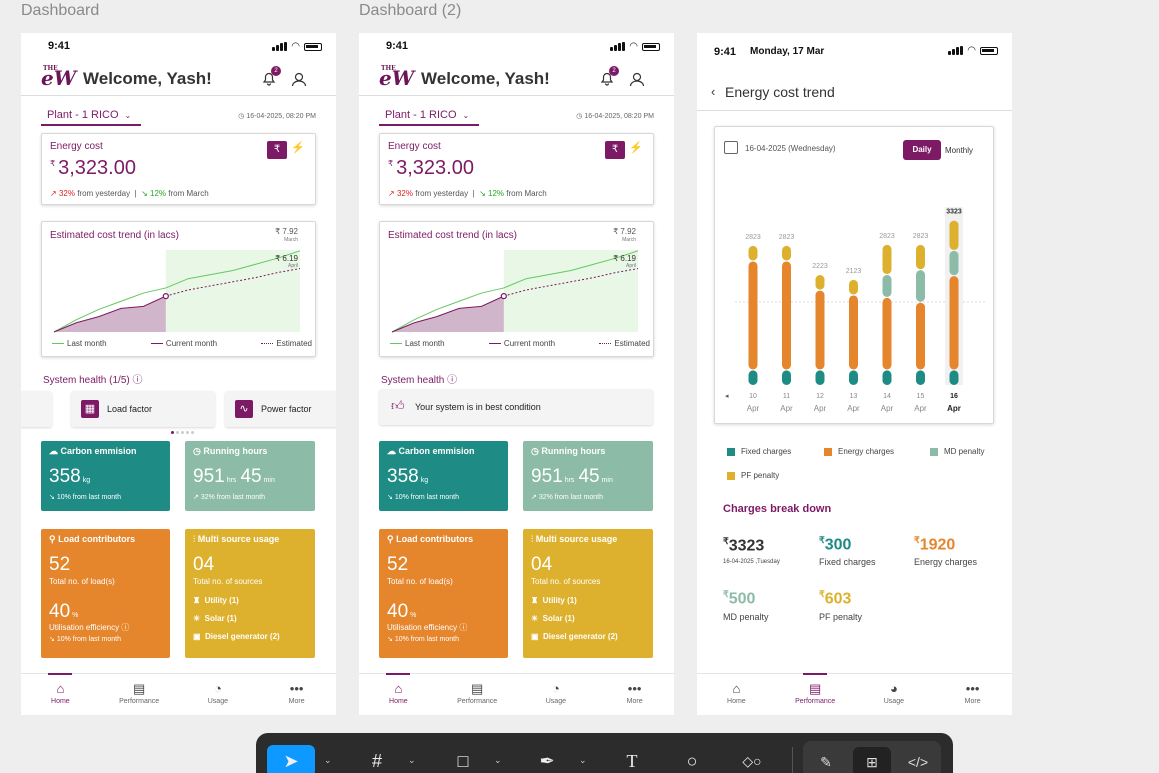  Describe the element at coordinates (194, 539) in the screenshot. I see `source-icon: ⫶` at that location.